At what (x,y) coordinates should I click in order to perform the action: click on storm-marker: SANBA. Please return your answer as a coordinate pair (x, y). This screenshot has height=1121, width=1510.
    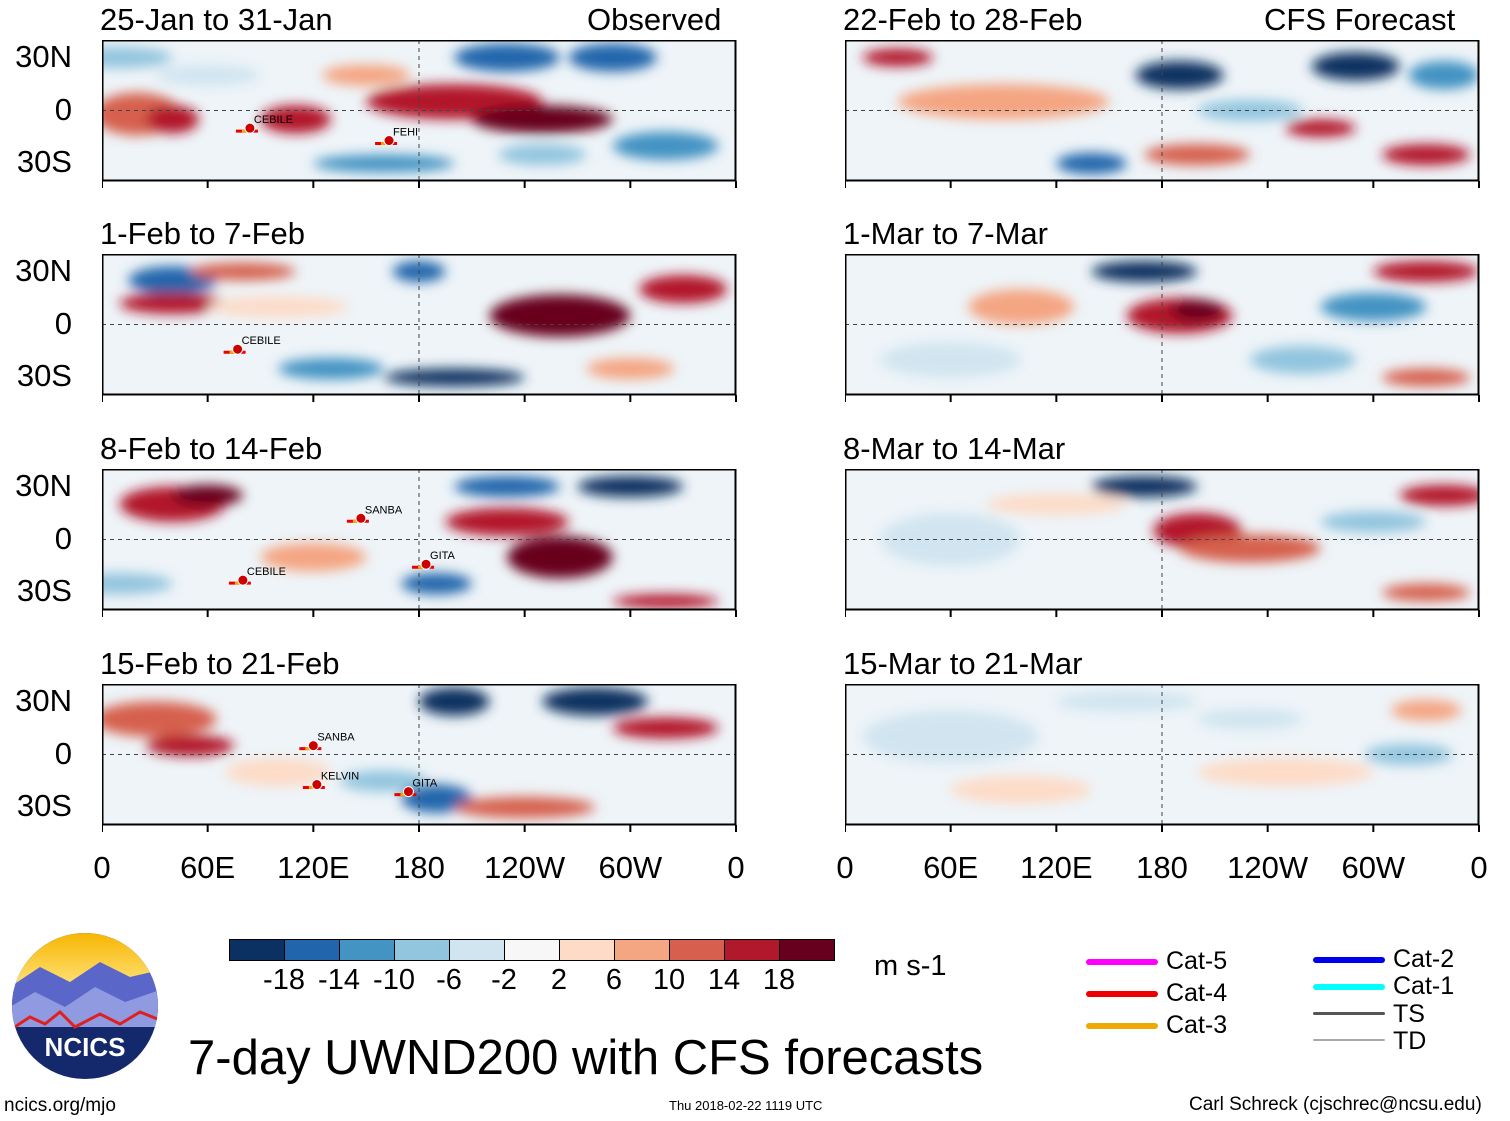
    Looking at the image, I should click on (327, 742).